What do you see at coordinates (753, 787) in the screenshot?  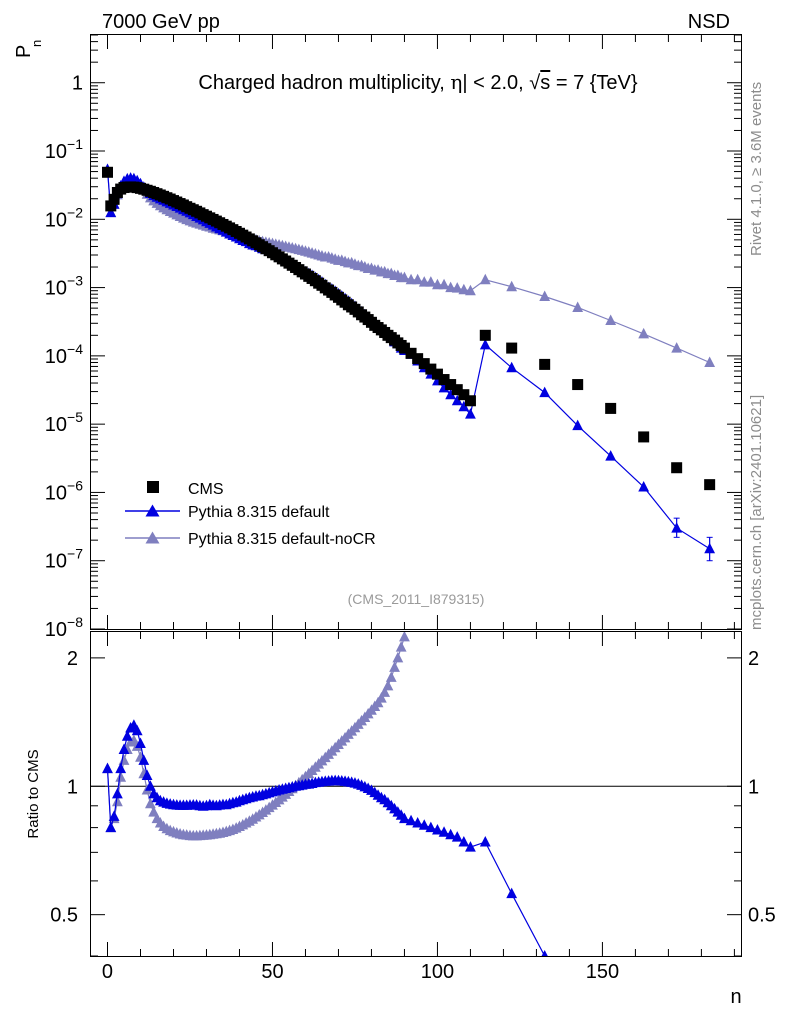 I see `ratio-y-tick-label-right: 1` at bounding box center [753, 787].